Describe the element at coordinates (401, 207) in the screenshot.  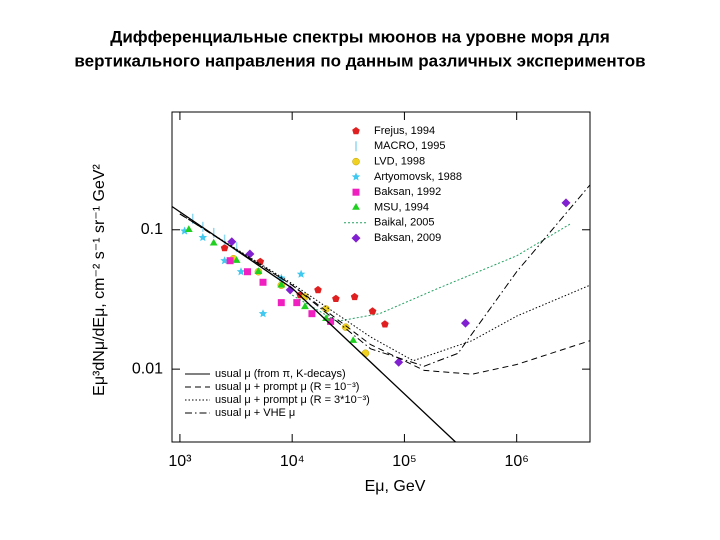
I see `legend-label: MSU, 1994` at that location.